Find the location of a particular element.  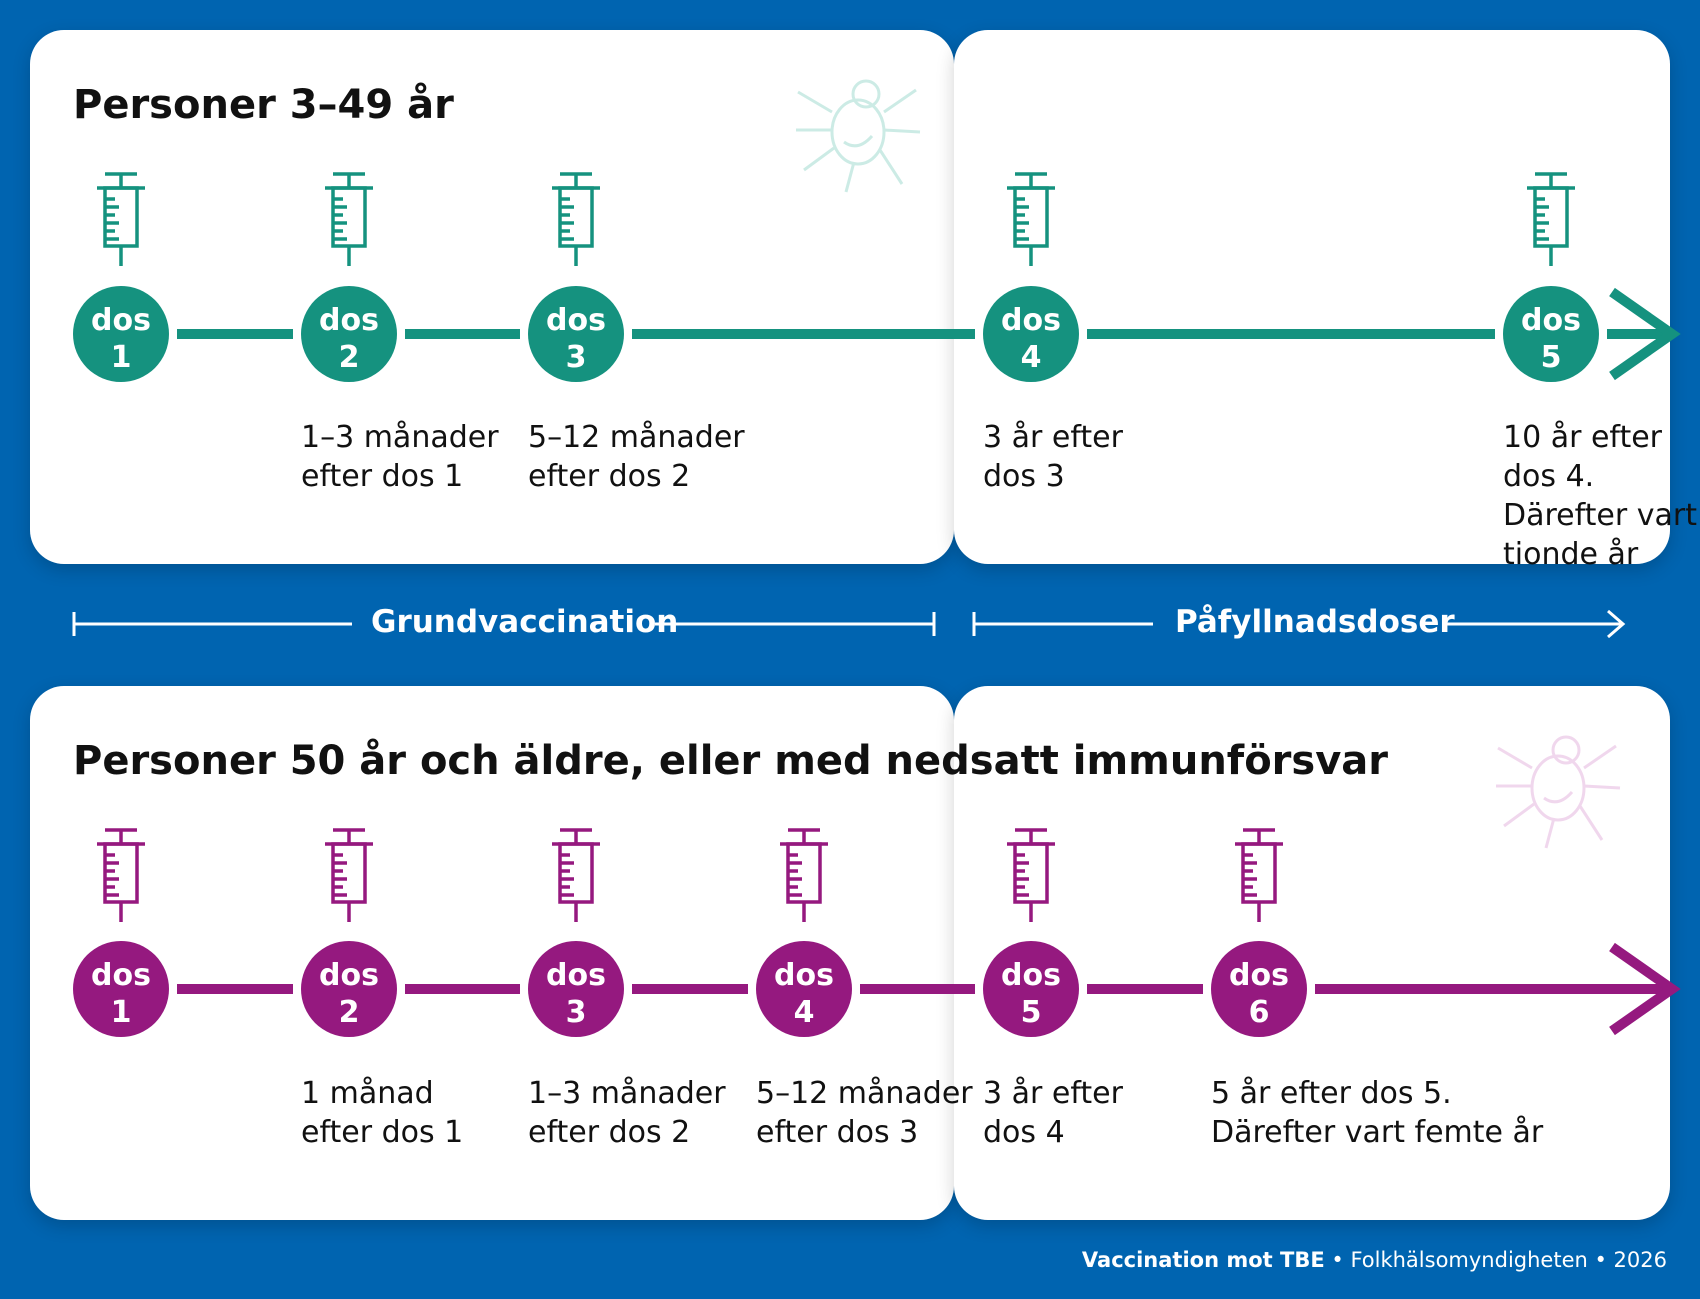

footer-year: 2026 is located at coordinates (1640, 1260).